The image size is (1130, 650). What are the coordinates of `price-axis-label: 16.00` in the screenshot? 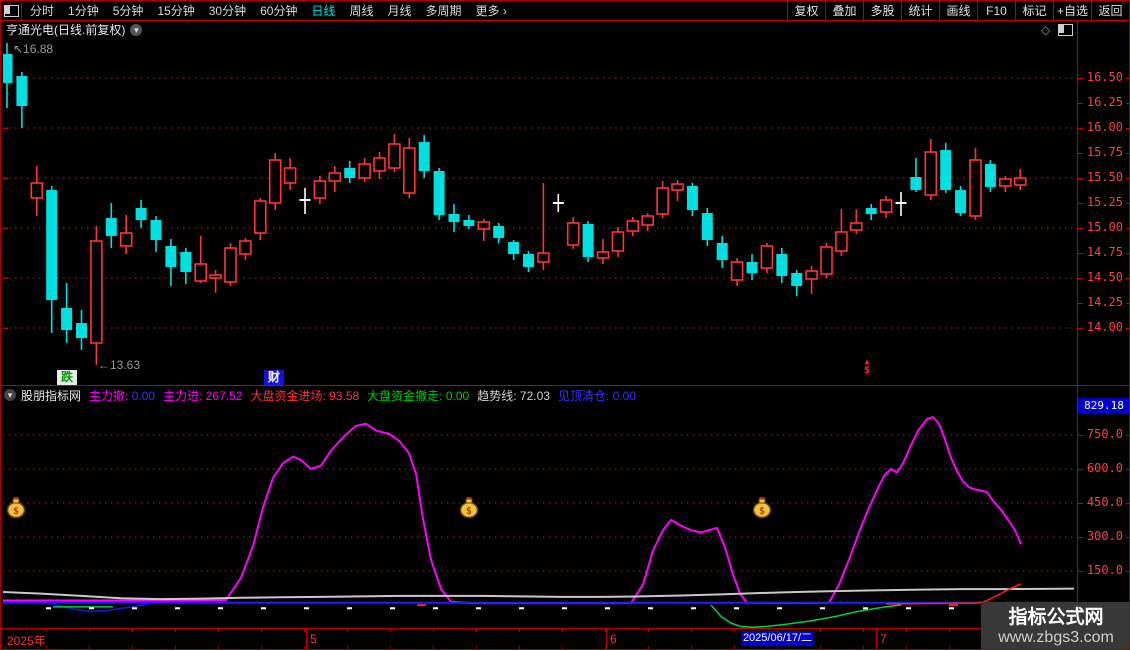 It's located at (1104, 127).